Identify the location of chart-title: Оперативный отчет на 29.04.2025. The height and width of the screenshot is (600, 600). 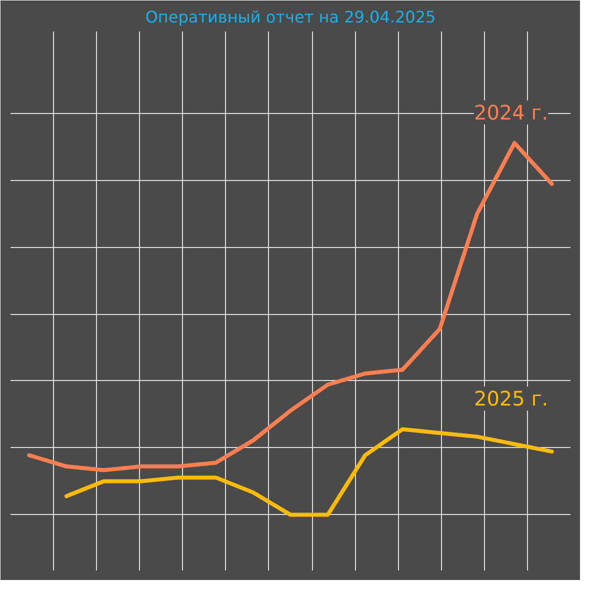
(290, 17).